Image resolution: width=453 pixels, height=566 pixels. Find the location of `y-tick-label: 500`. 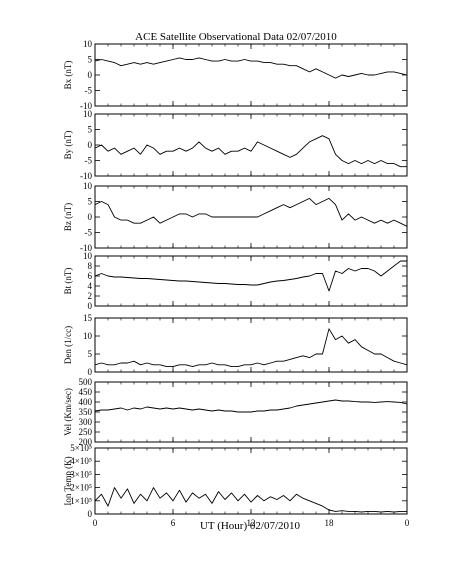

y-tick-label: 500 is located at coordinates (86, 382).